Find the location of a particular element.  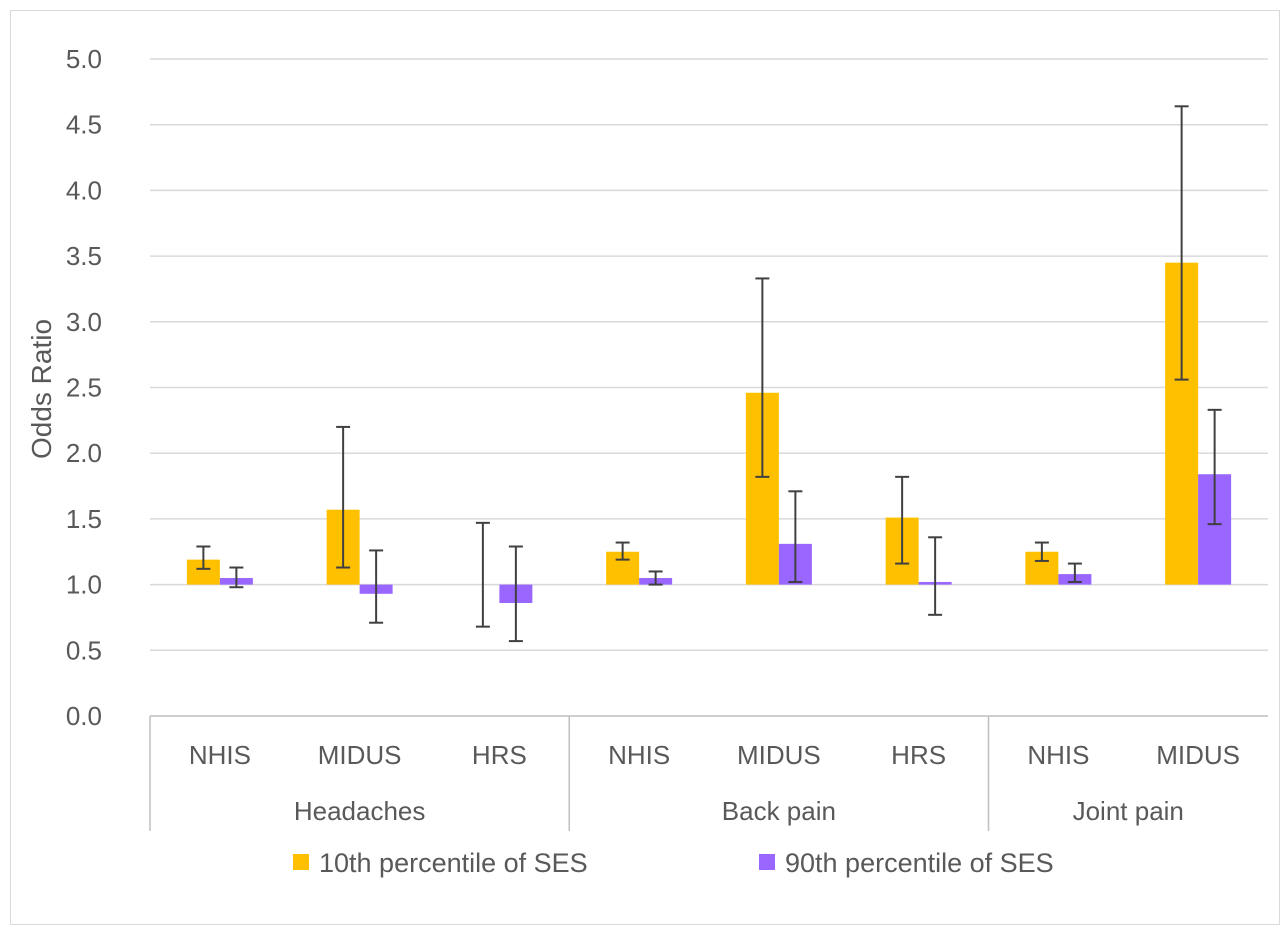

y-axis-label: Odds Ratio is located at coordinates (41, 389).